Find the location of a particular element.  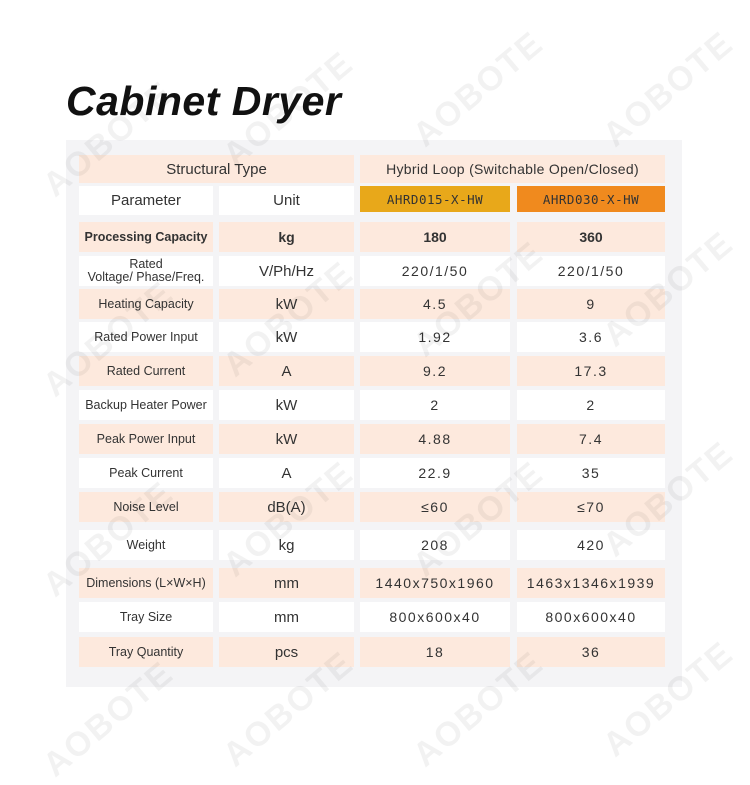

model-1-label: AHRD015-X-HW is located at coordinates (435, 200).